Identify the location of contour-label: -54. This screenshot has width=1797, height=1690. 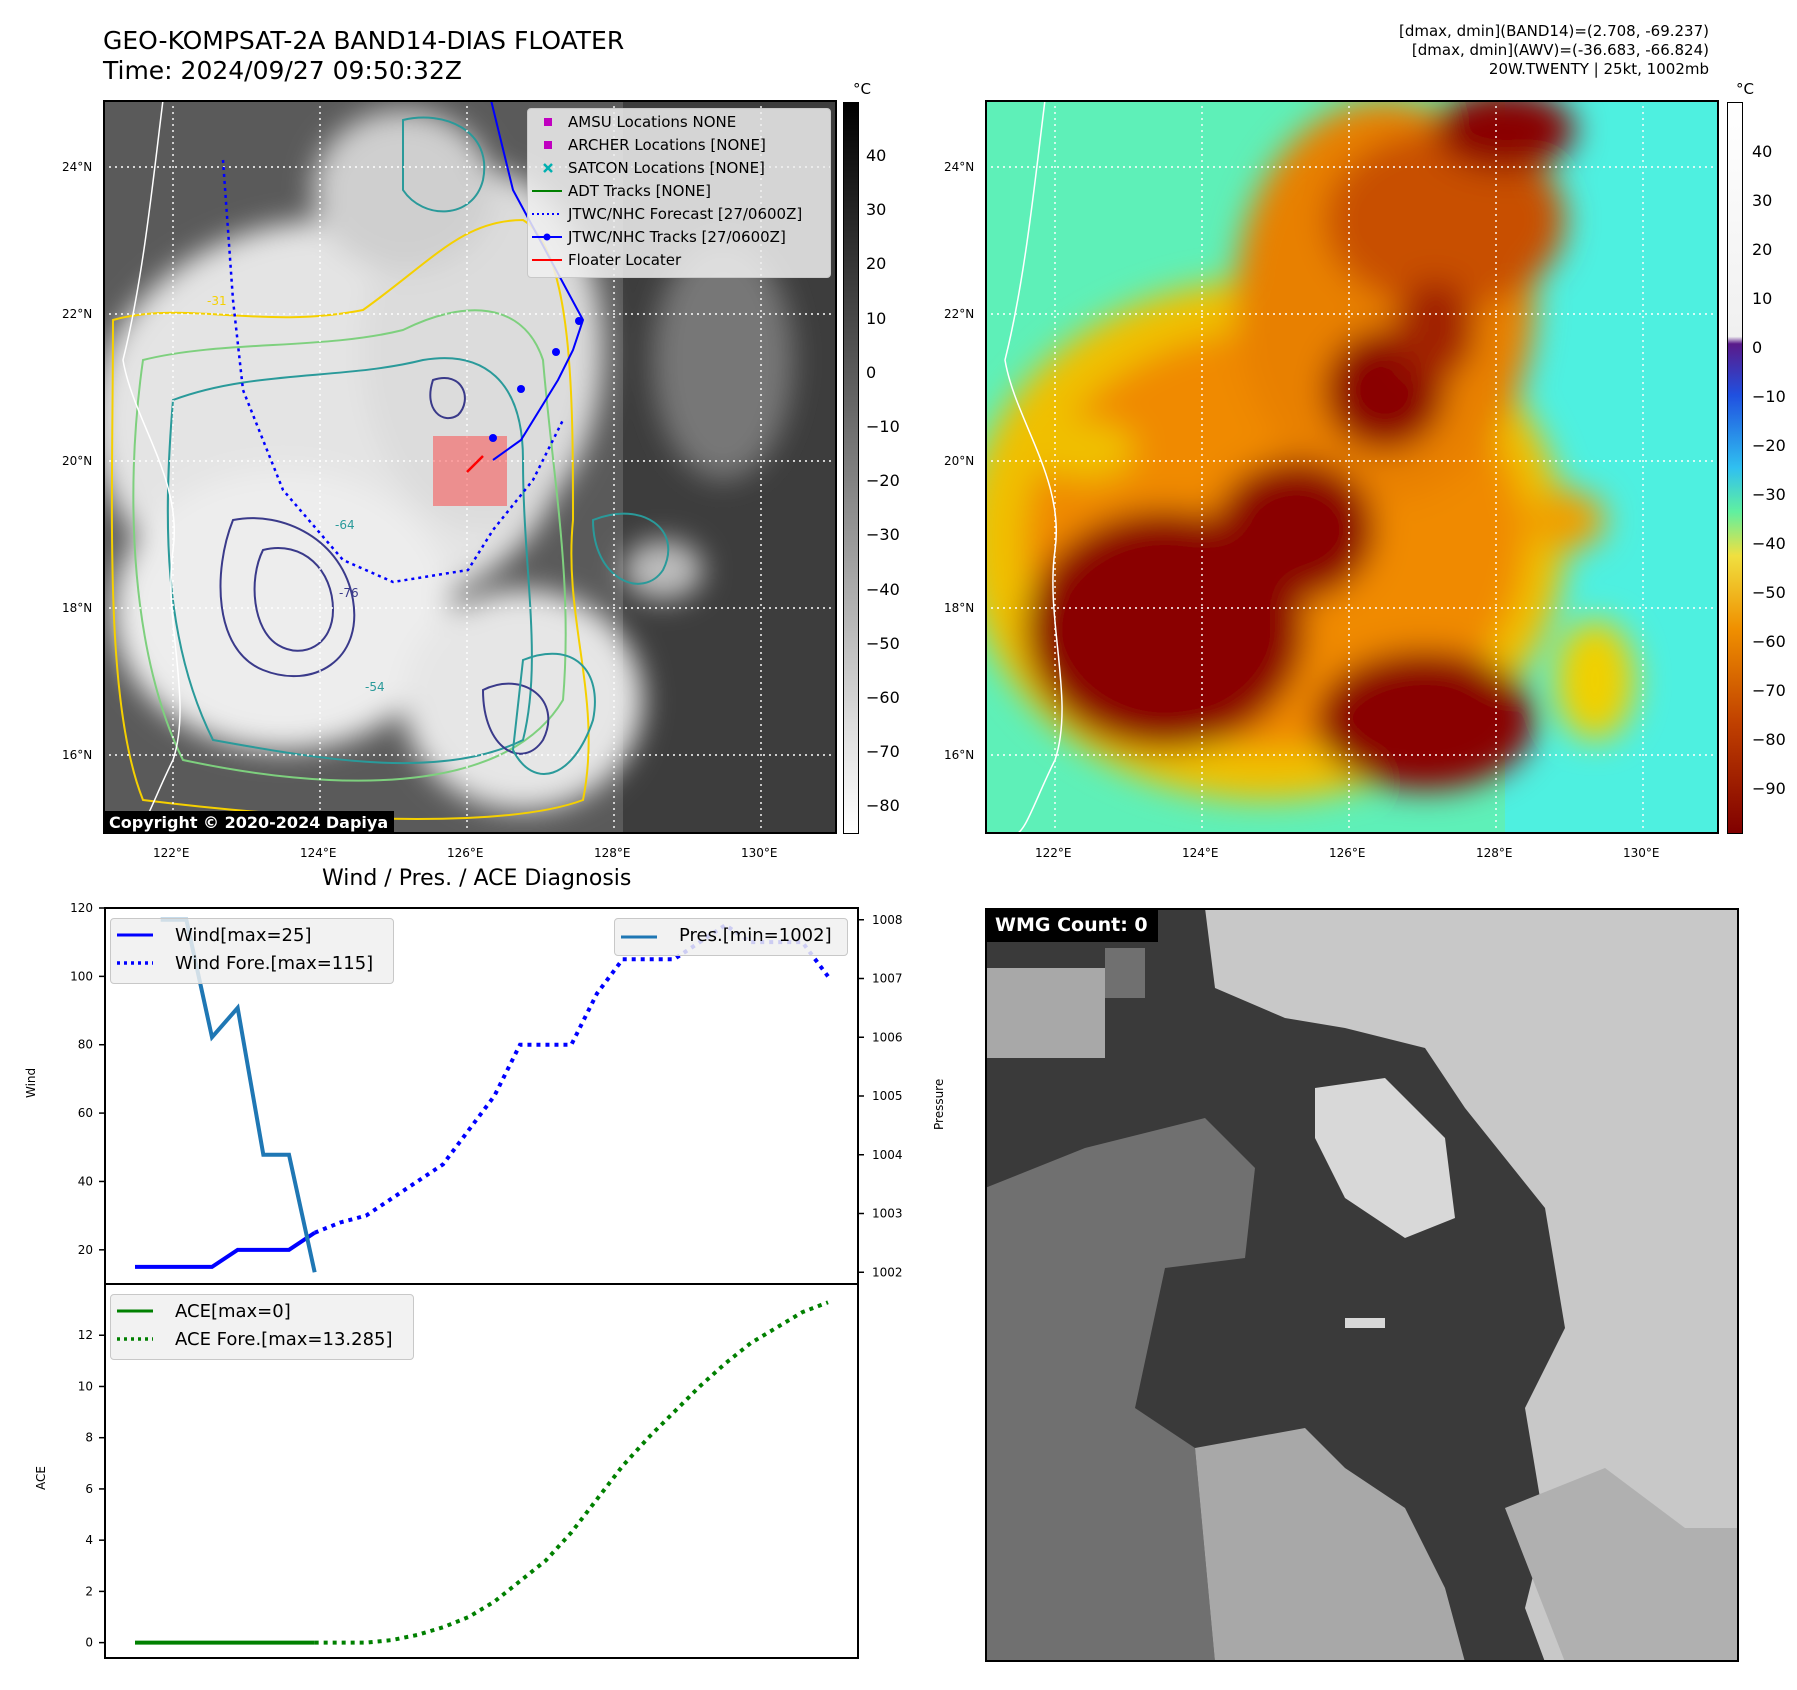
(375, 687).